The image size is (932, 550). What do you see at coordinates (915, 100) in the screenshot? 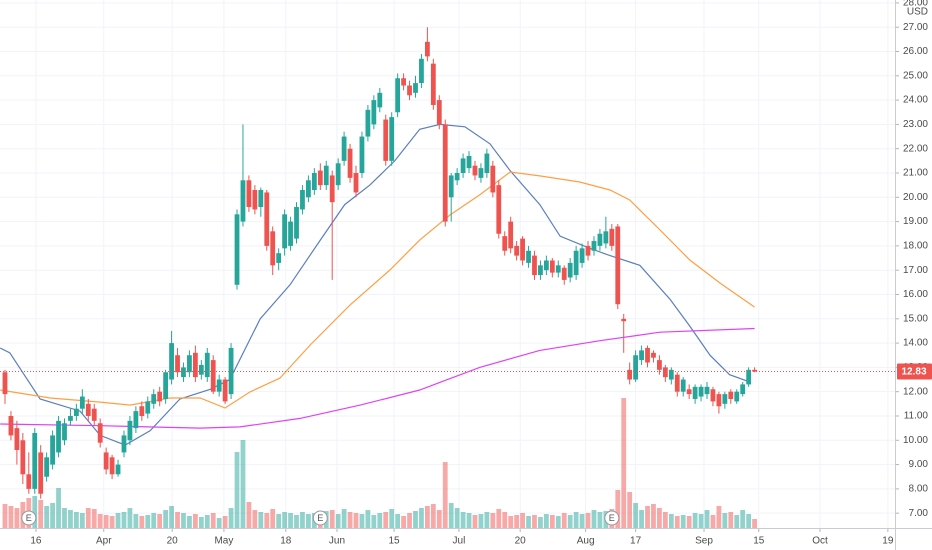
I see `y-tick-label: 24.00` at bounding box center [915, 100].